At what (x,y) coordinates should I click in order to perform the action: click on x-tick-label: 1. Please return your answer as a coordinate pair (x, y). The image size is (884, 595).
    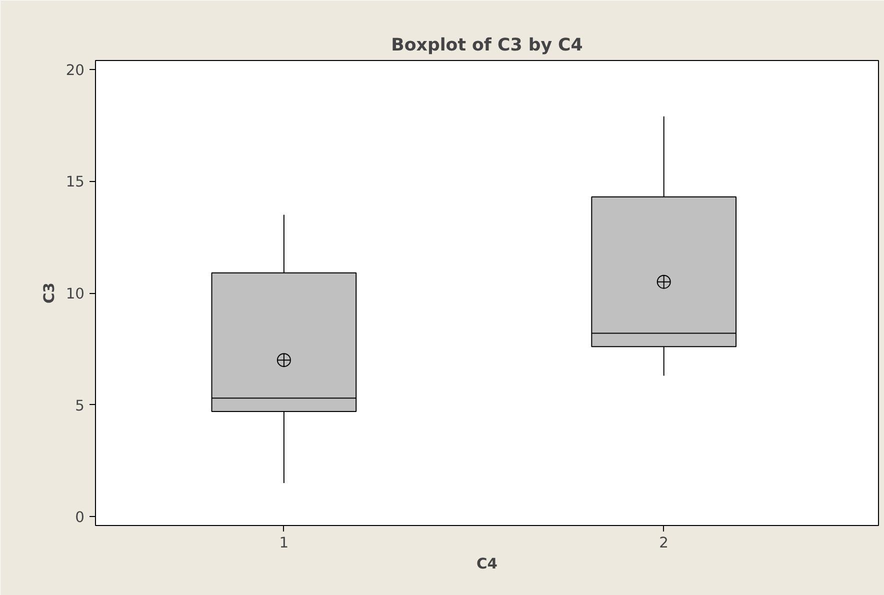
    Looking at the image, I should click on (284, 543).